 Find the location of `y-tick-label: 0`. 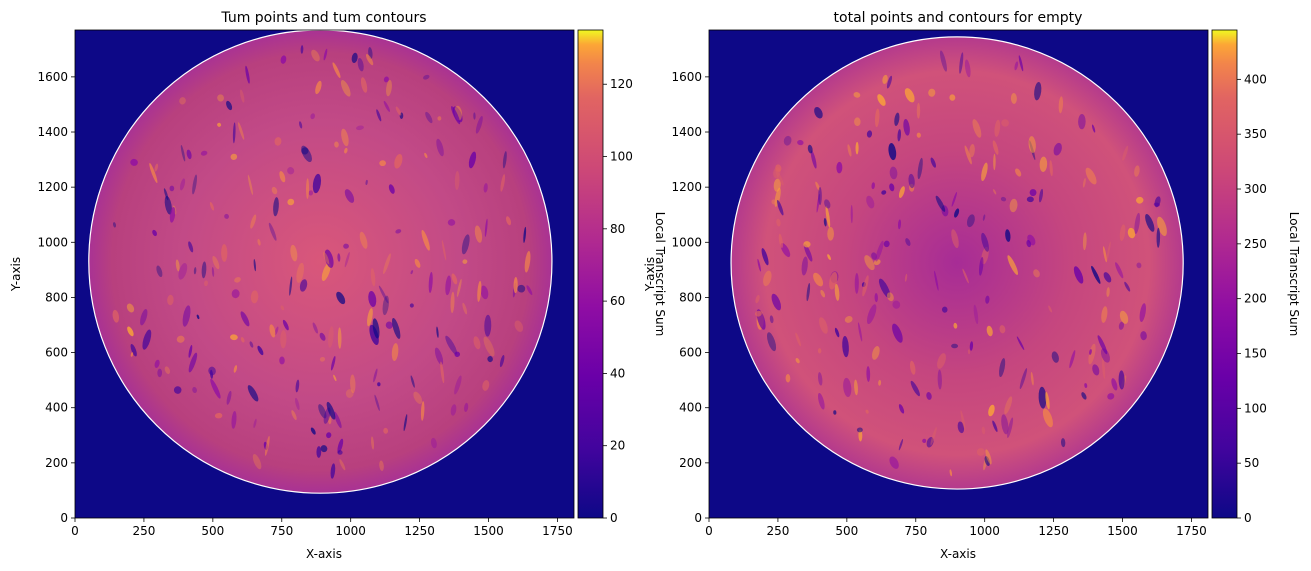

y-tick-label: 0 is located at coordinates (698, 518).